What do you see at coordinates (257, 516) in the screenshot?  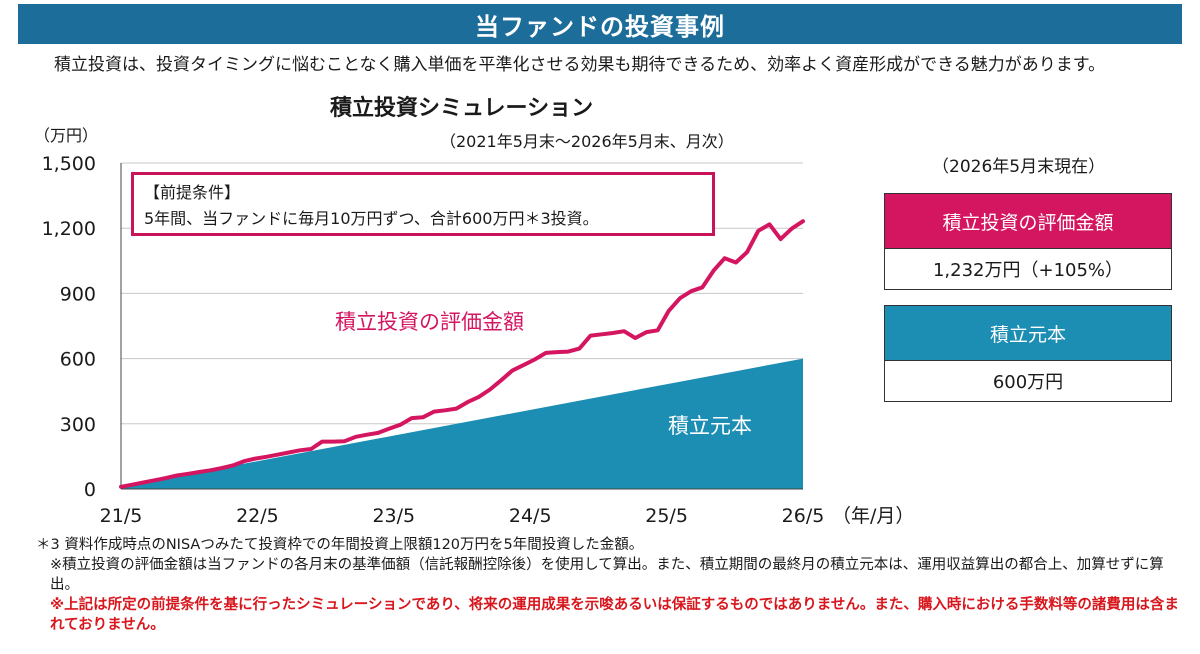 I see `x-tick-label: 22/5` at bounding box center [257, 516].